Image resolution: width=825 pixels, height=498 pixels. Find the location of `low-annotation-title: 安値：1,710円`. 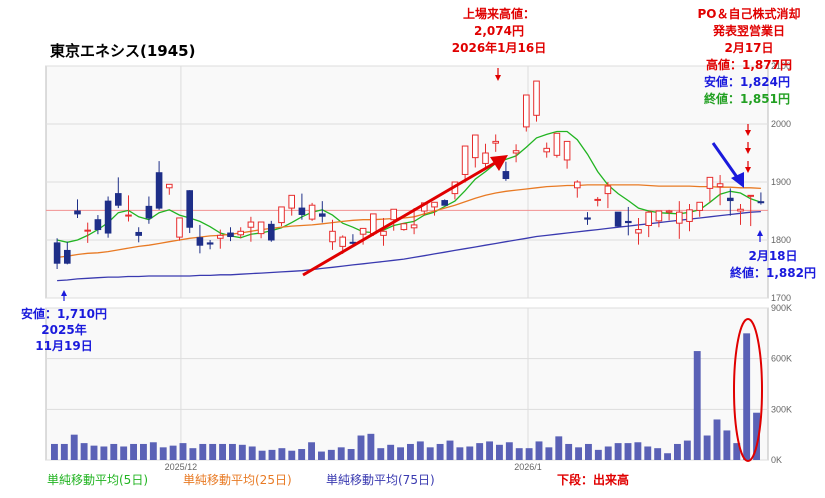

low-annotation-title: 安値：1,710円 is located at coordinates (64, 313).